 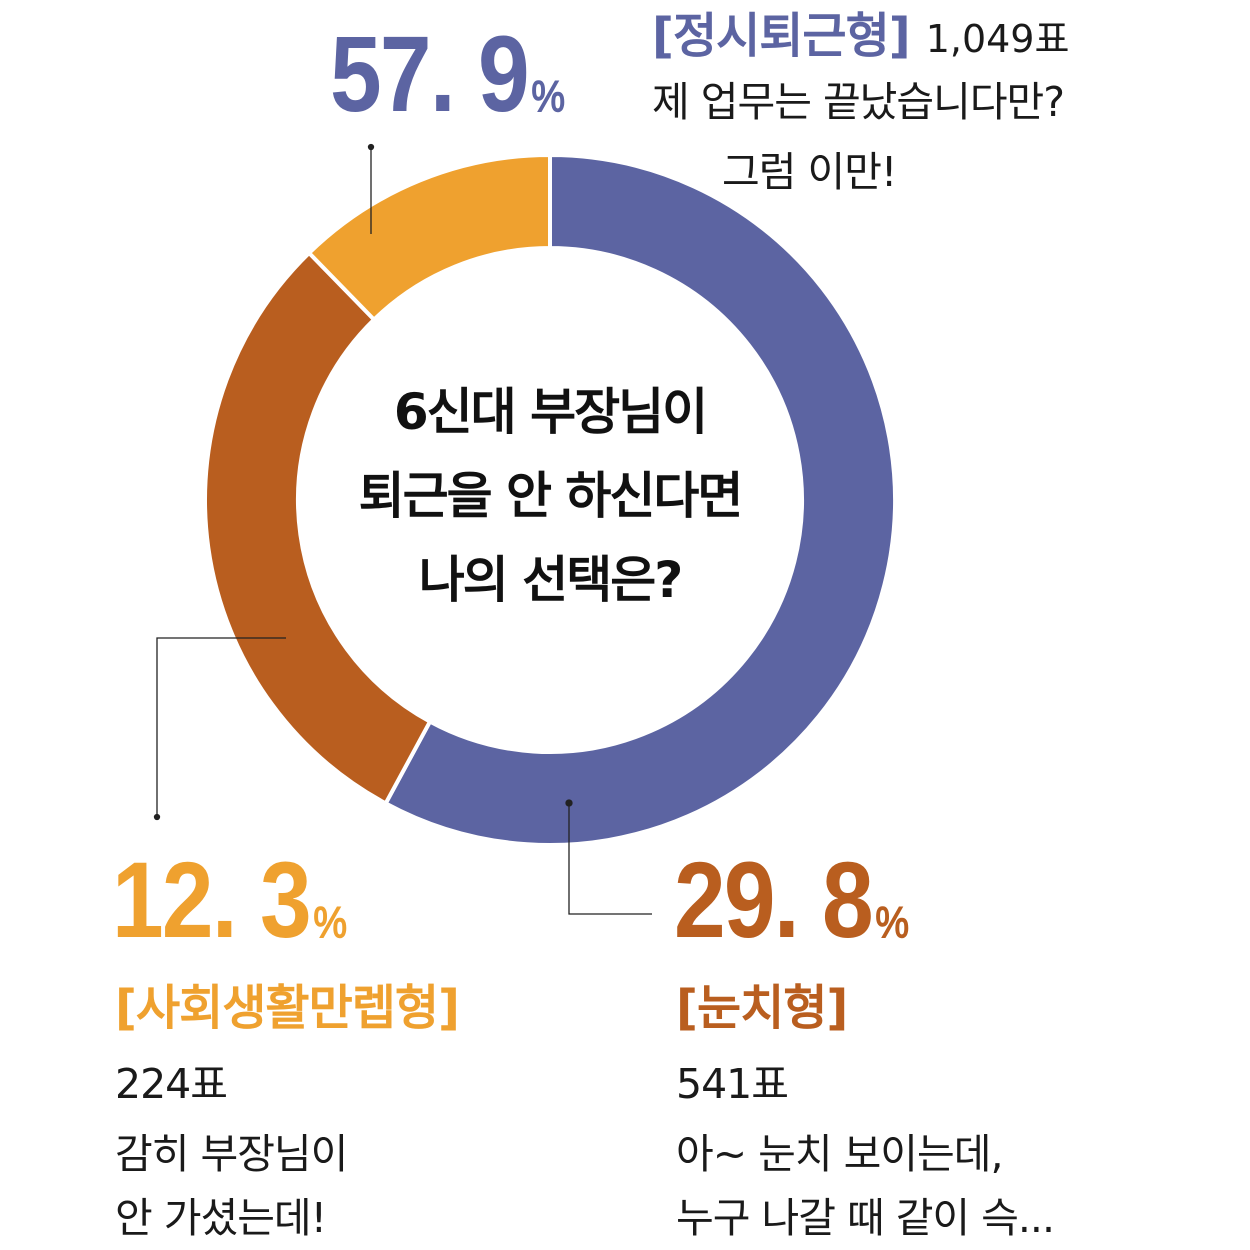 I want to click on chart-title-line-1: 6신대 부장님이, so click(x=550, y=412).